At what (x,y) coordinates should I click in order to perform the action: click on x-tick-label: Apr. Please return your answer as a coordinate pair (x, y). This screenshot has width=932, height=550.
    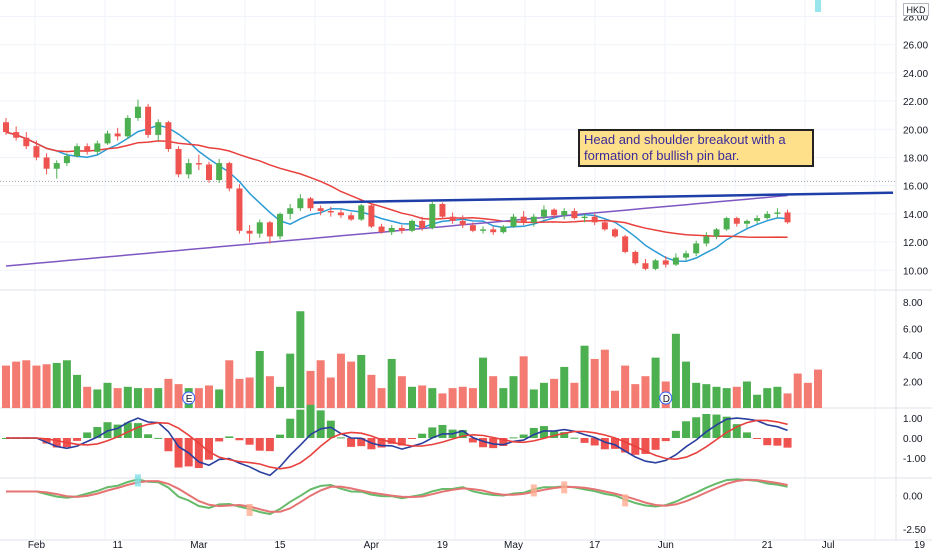
    Looking at the image, I should click on (372, 545).